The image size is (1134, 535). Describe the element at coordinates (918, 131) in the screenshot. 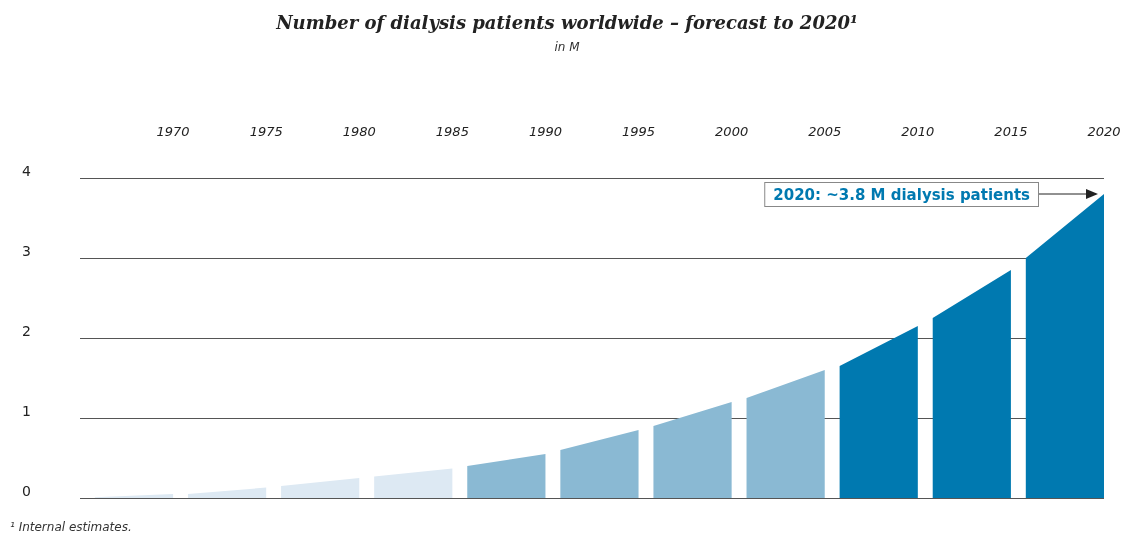

I see `x-tick-label: 2010` at that location.